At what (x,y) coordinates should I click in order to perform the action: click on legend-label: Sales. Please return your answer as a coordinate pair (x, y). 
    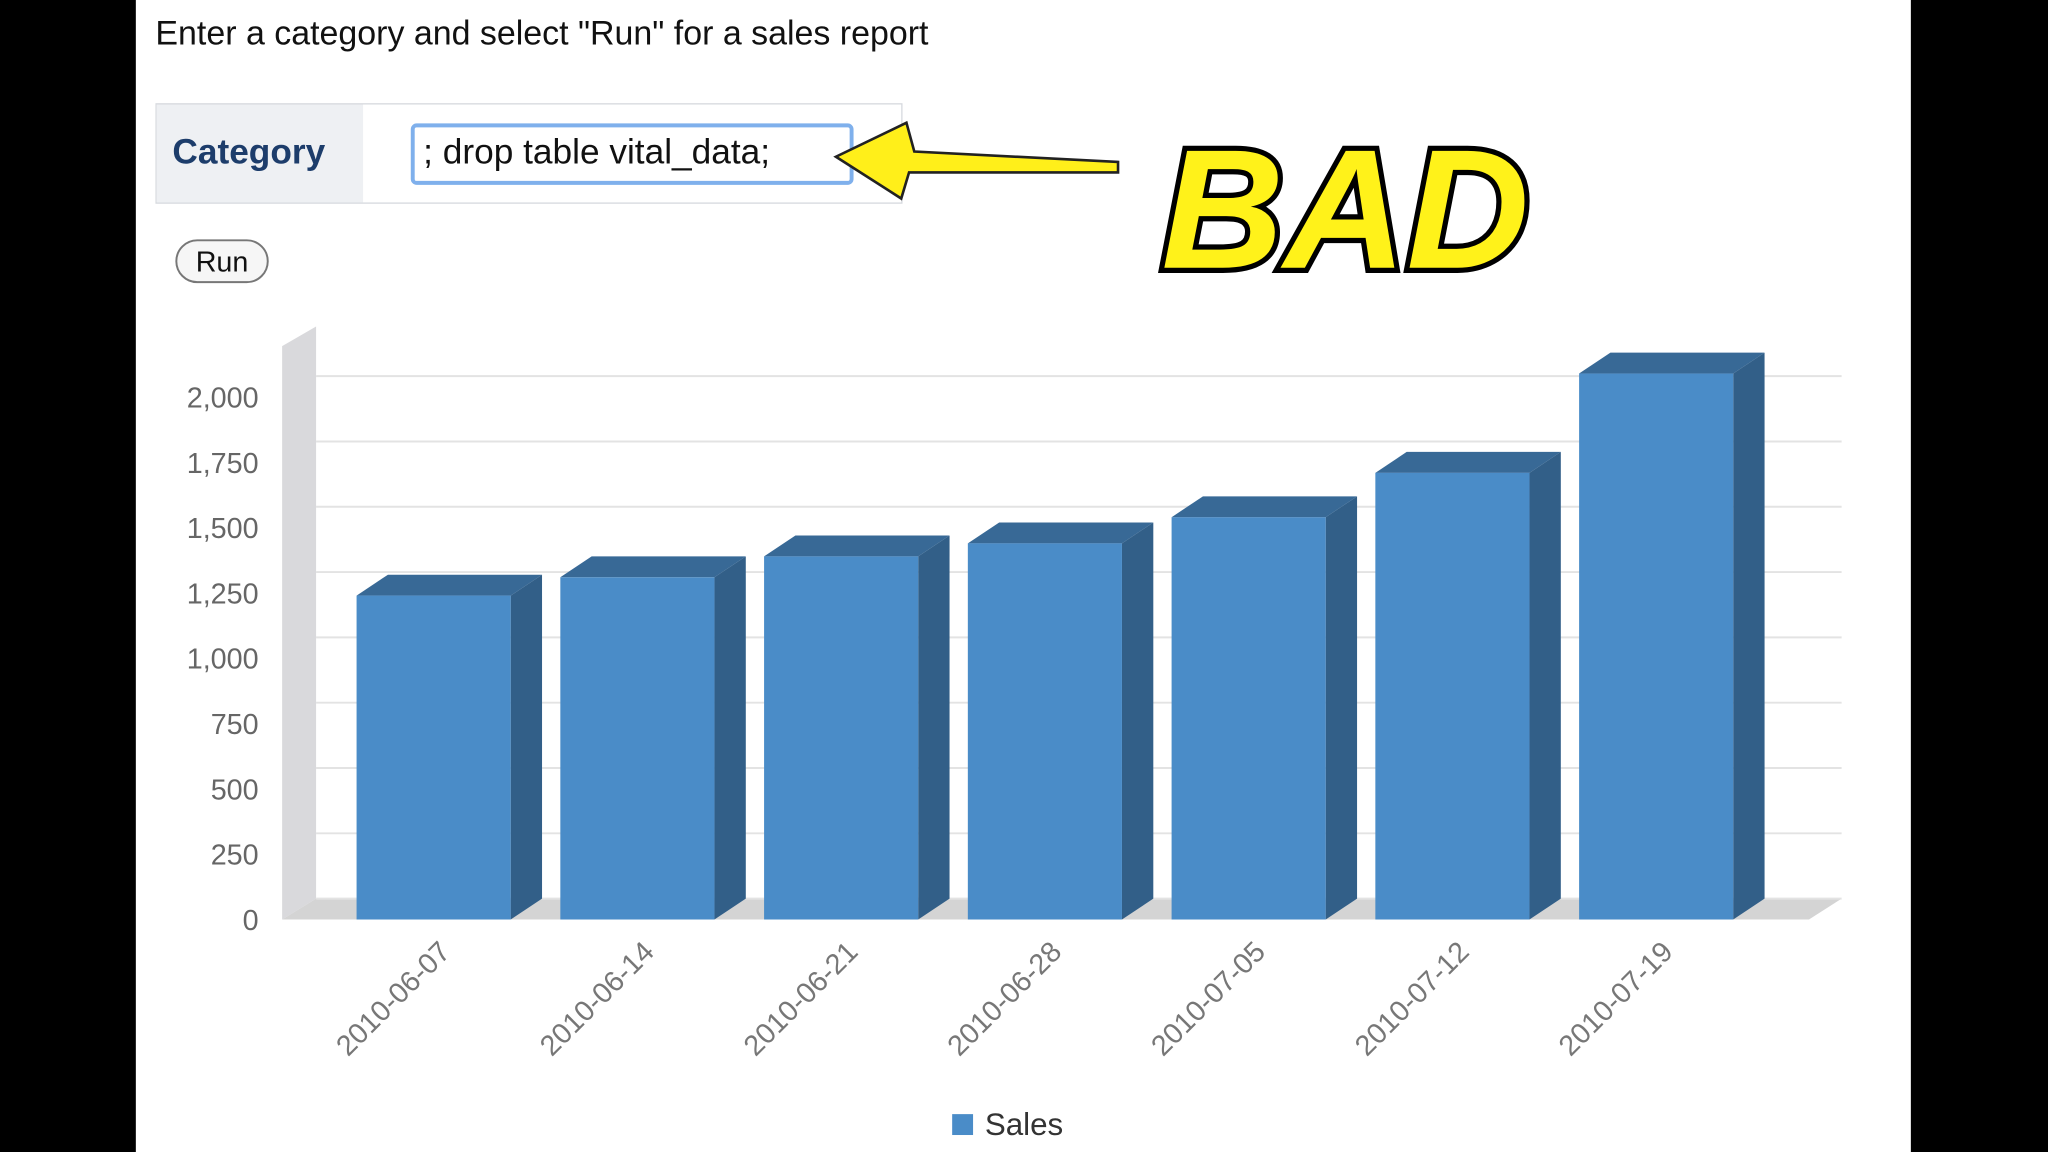
    Looking at the image, I should click on (1024, 1124).